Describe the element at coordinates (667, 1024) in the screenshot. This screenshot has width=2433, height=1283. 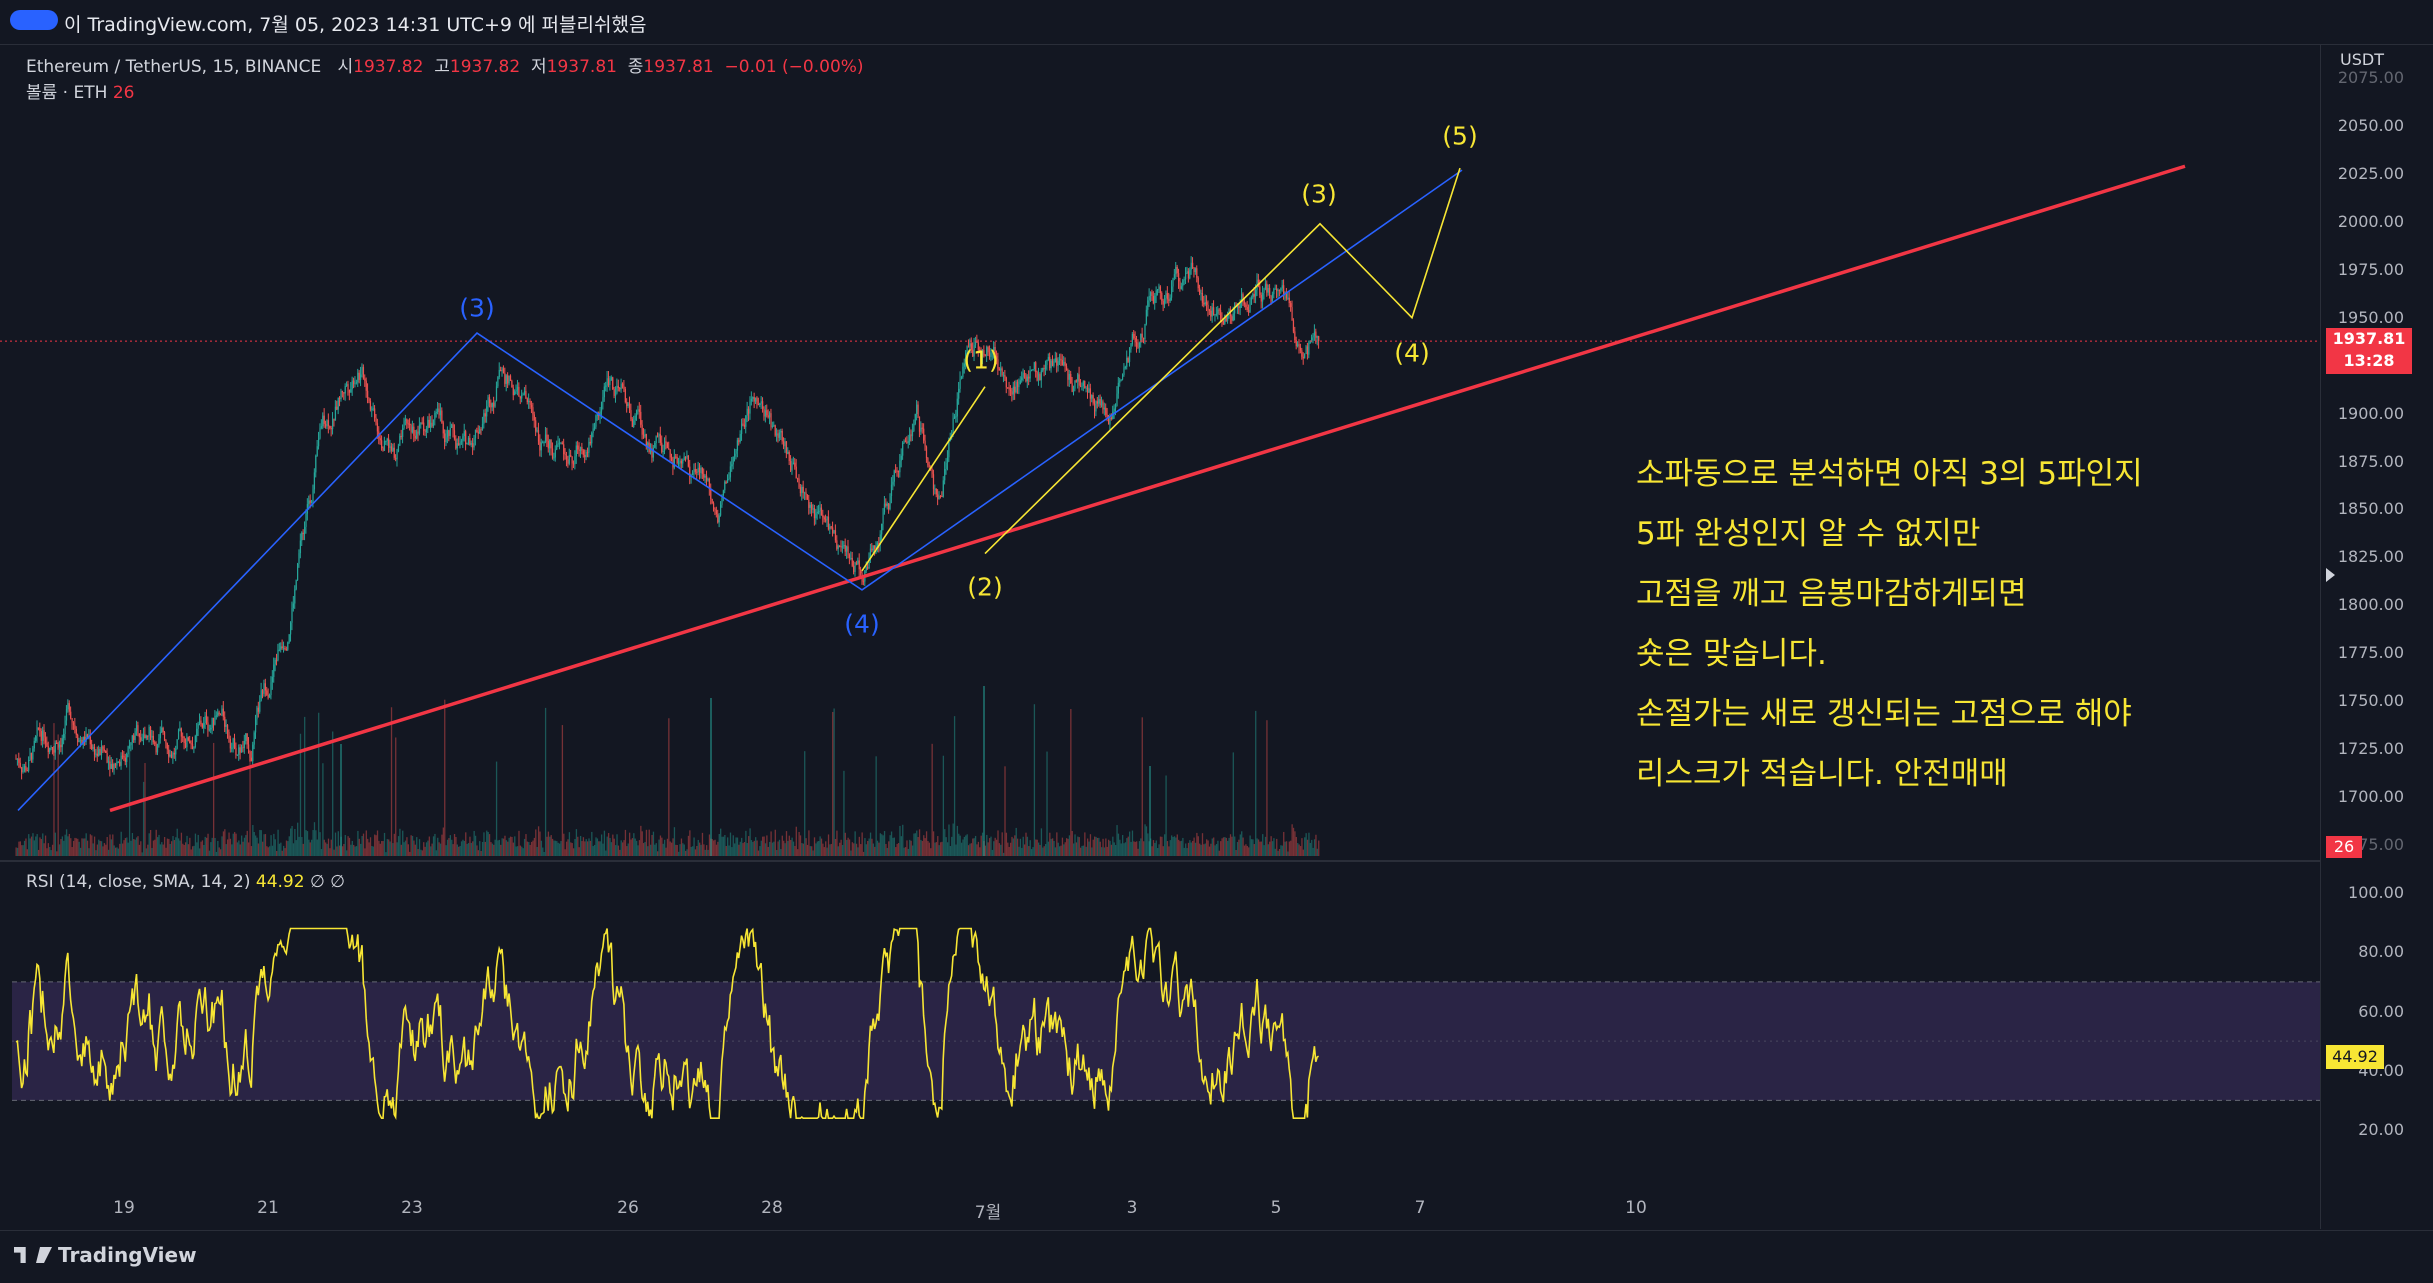
I see `rsi-line` at that location.